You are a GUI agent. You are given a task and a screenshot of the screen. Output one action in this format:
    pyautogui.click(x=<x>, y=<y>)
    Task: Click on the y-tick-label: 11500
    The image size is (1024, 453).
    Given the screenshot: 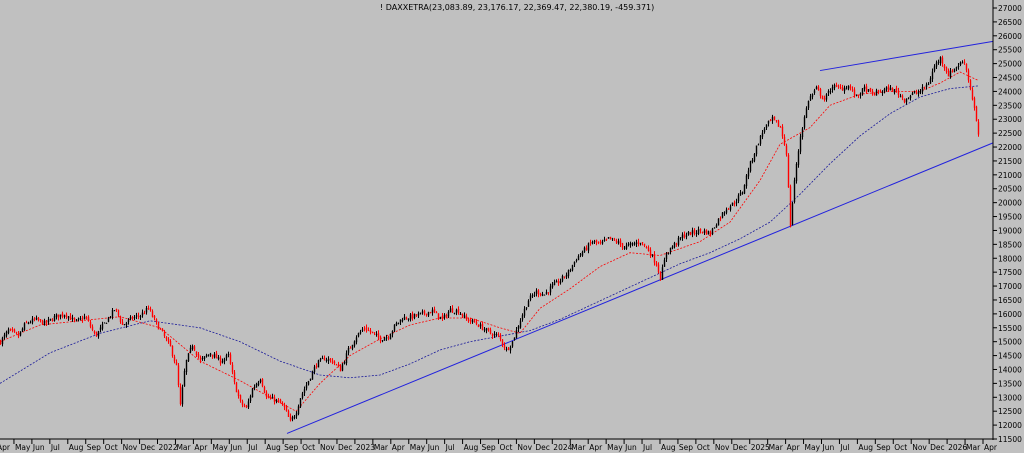 What is the action you would take?
    pyautogui.click(x=1010, y=439)
    